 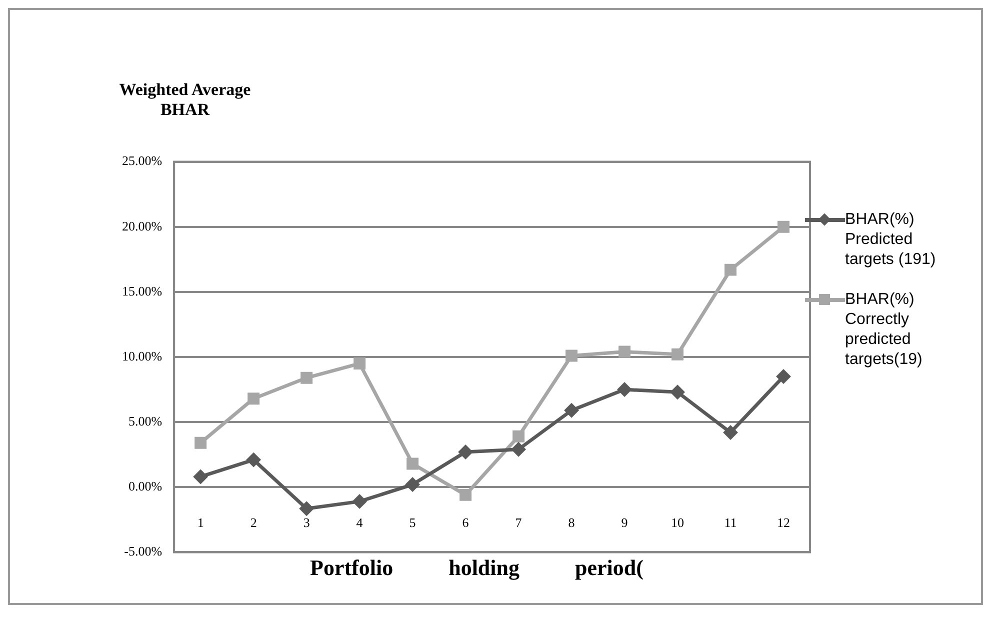 I want to click on x-tick-label: 6, so click(x=466, y=522).